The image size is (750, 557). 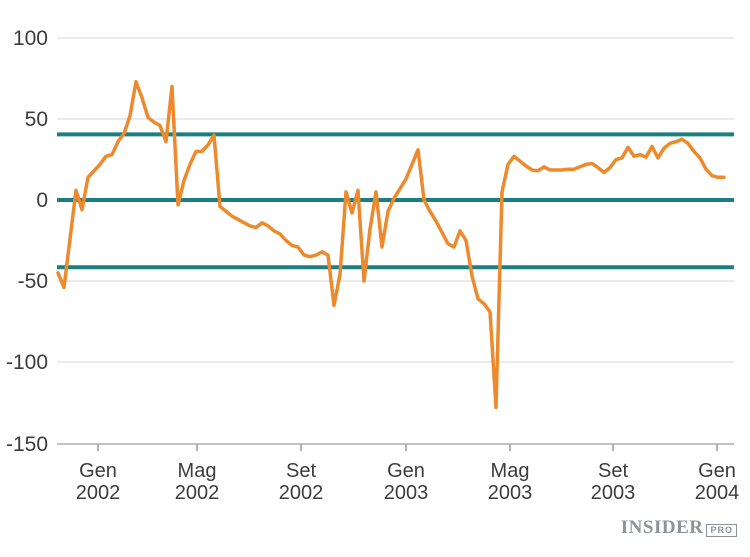 What do you see at coordinates (27, 362) in the screenshot?
I see `y-tick-label: -100` at bounding box center [27, 362].